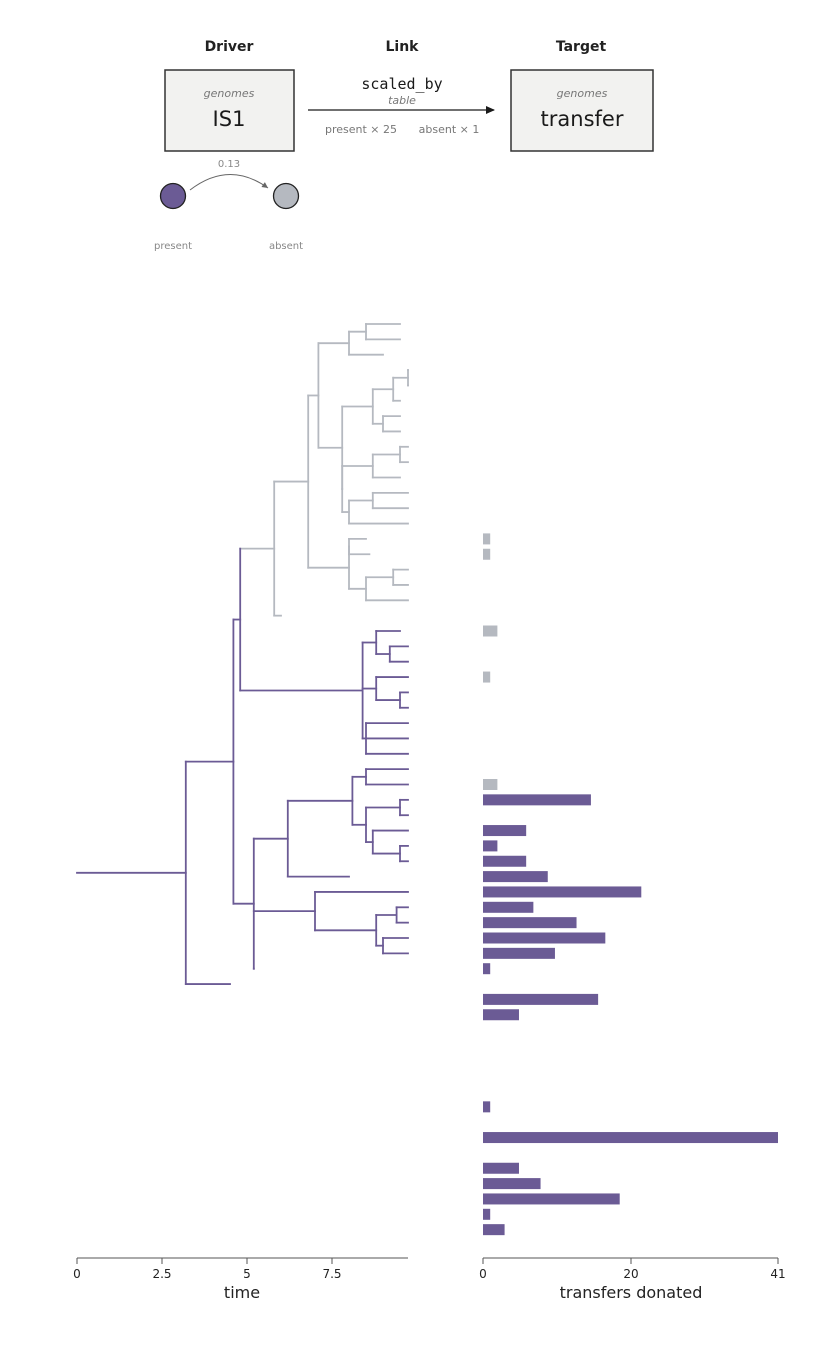 The width and height of the screenshot is (815, 1351). What do you see at coordinates (582, 119) in the screenshot?
I see `target-name: transfer` at bounding box center [582, 119].